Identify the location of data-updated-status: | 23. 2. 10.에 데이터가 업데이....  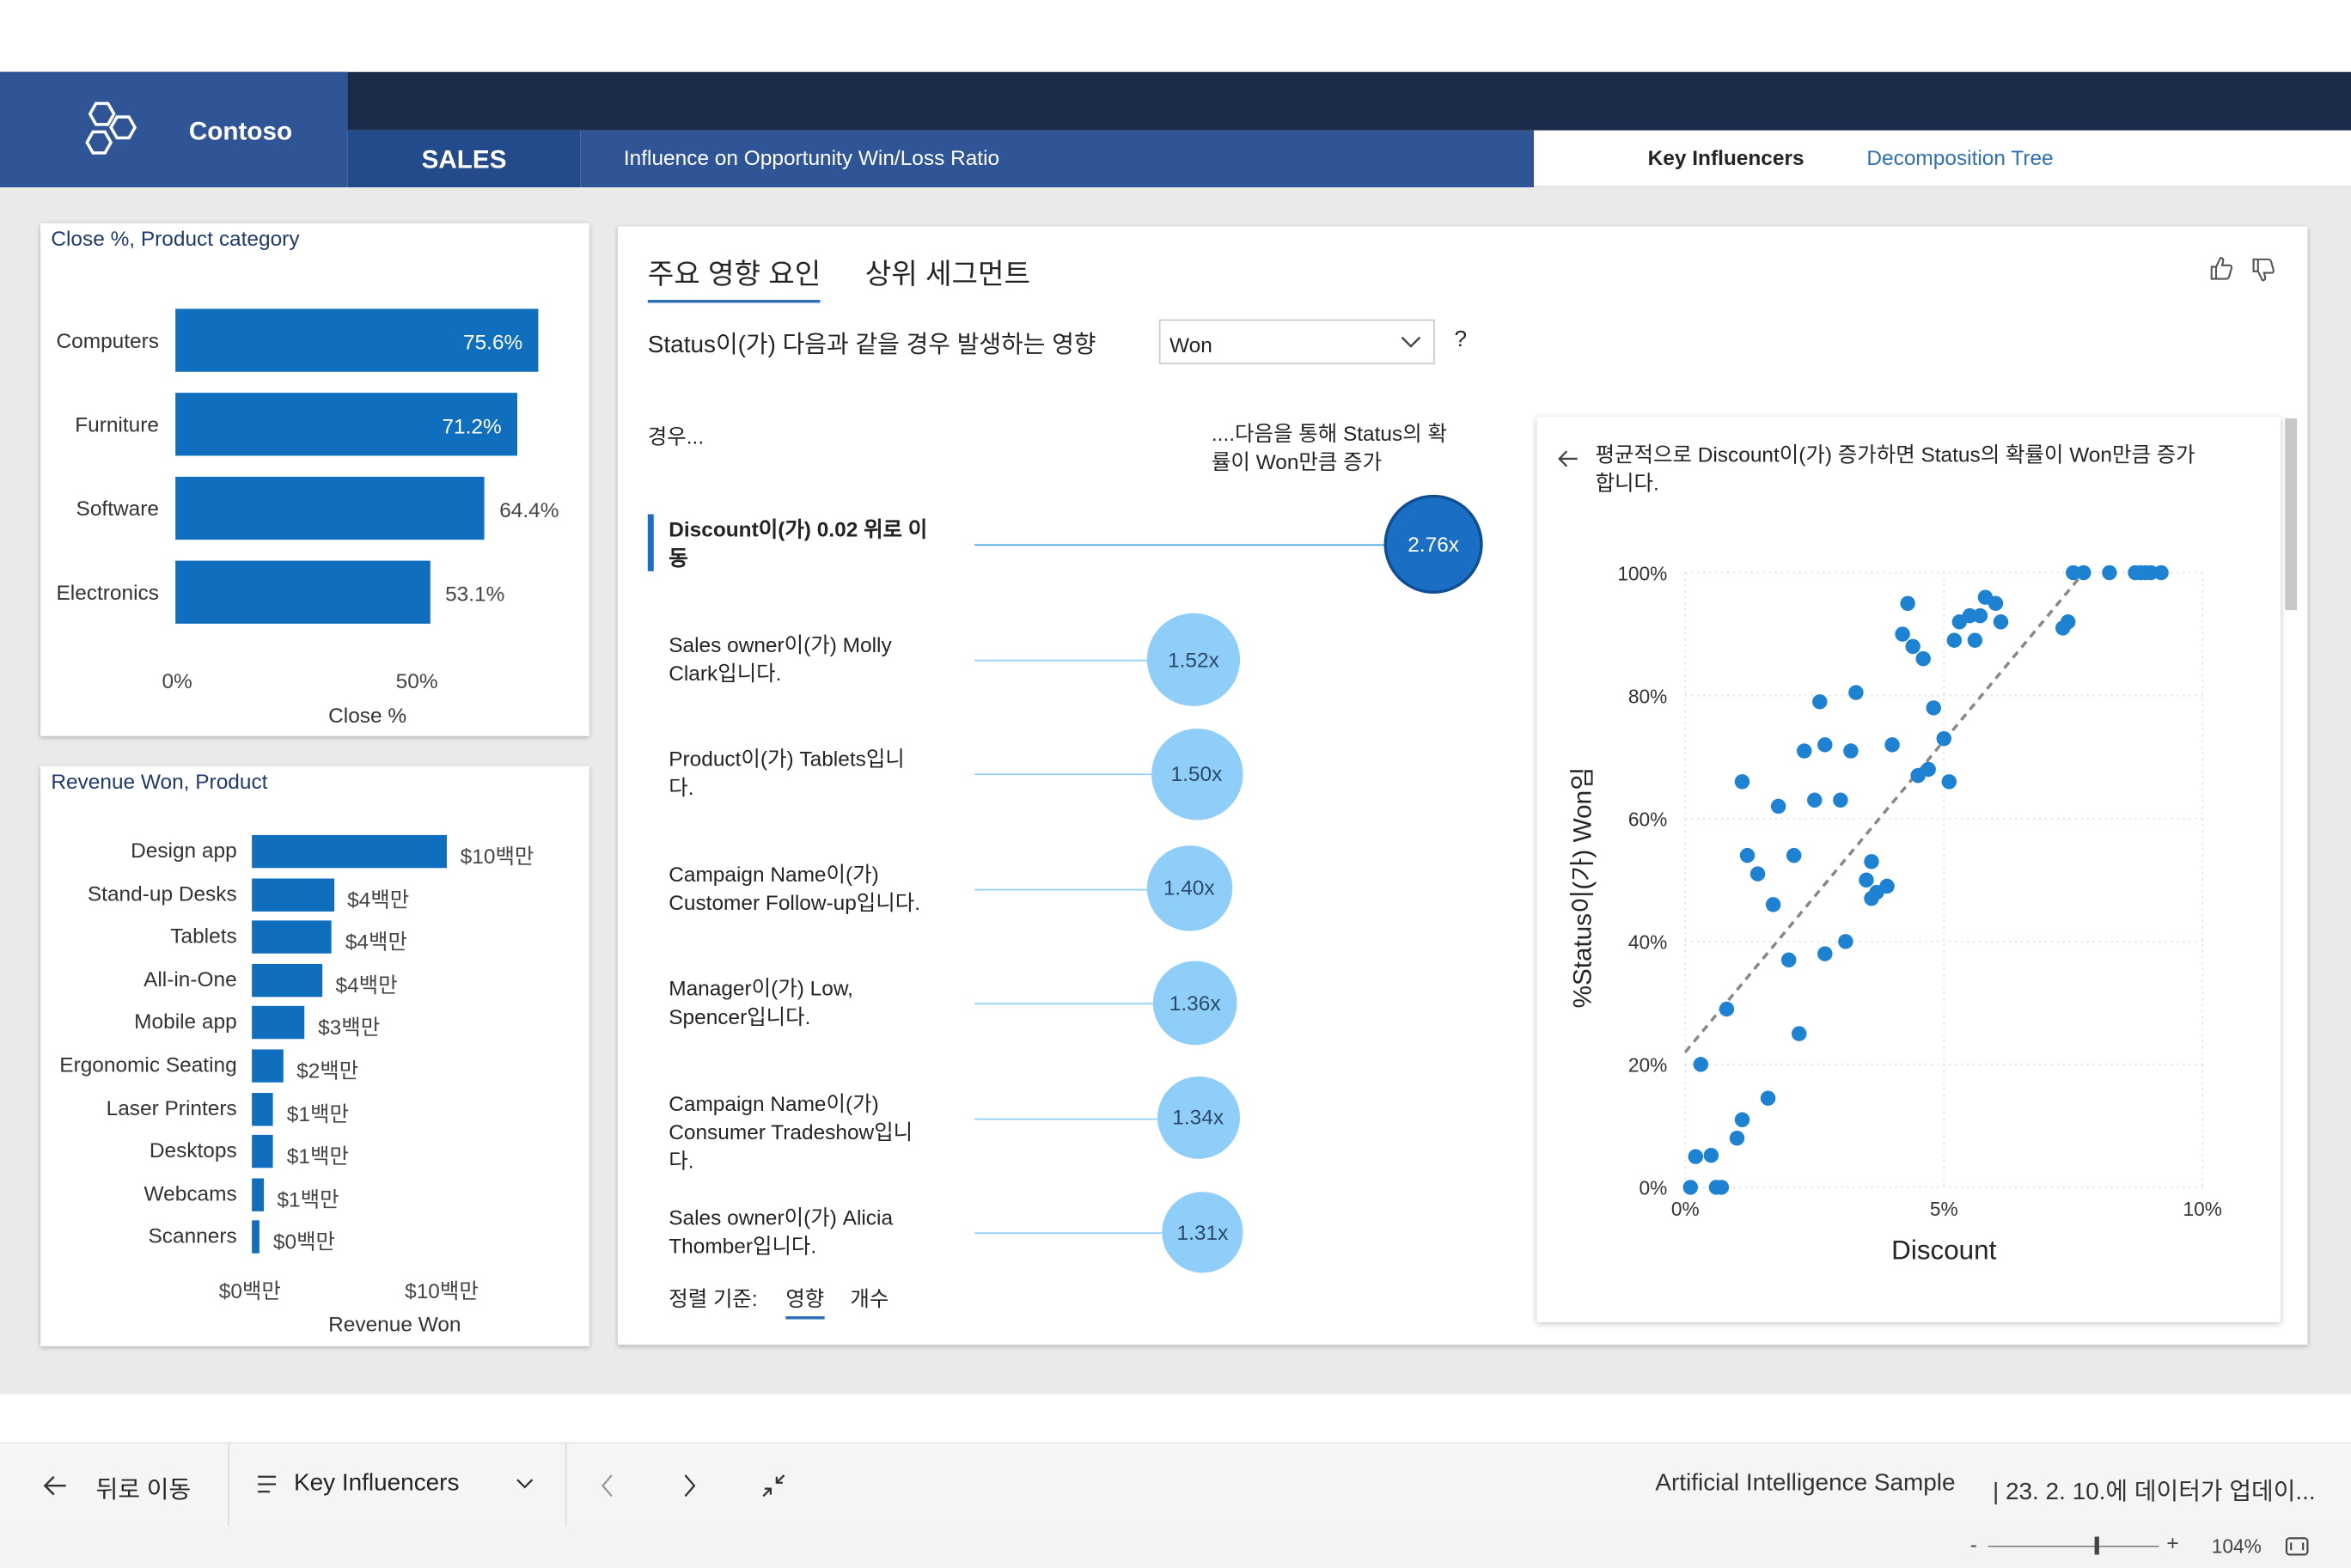
(2154, 1492).